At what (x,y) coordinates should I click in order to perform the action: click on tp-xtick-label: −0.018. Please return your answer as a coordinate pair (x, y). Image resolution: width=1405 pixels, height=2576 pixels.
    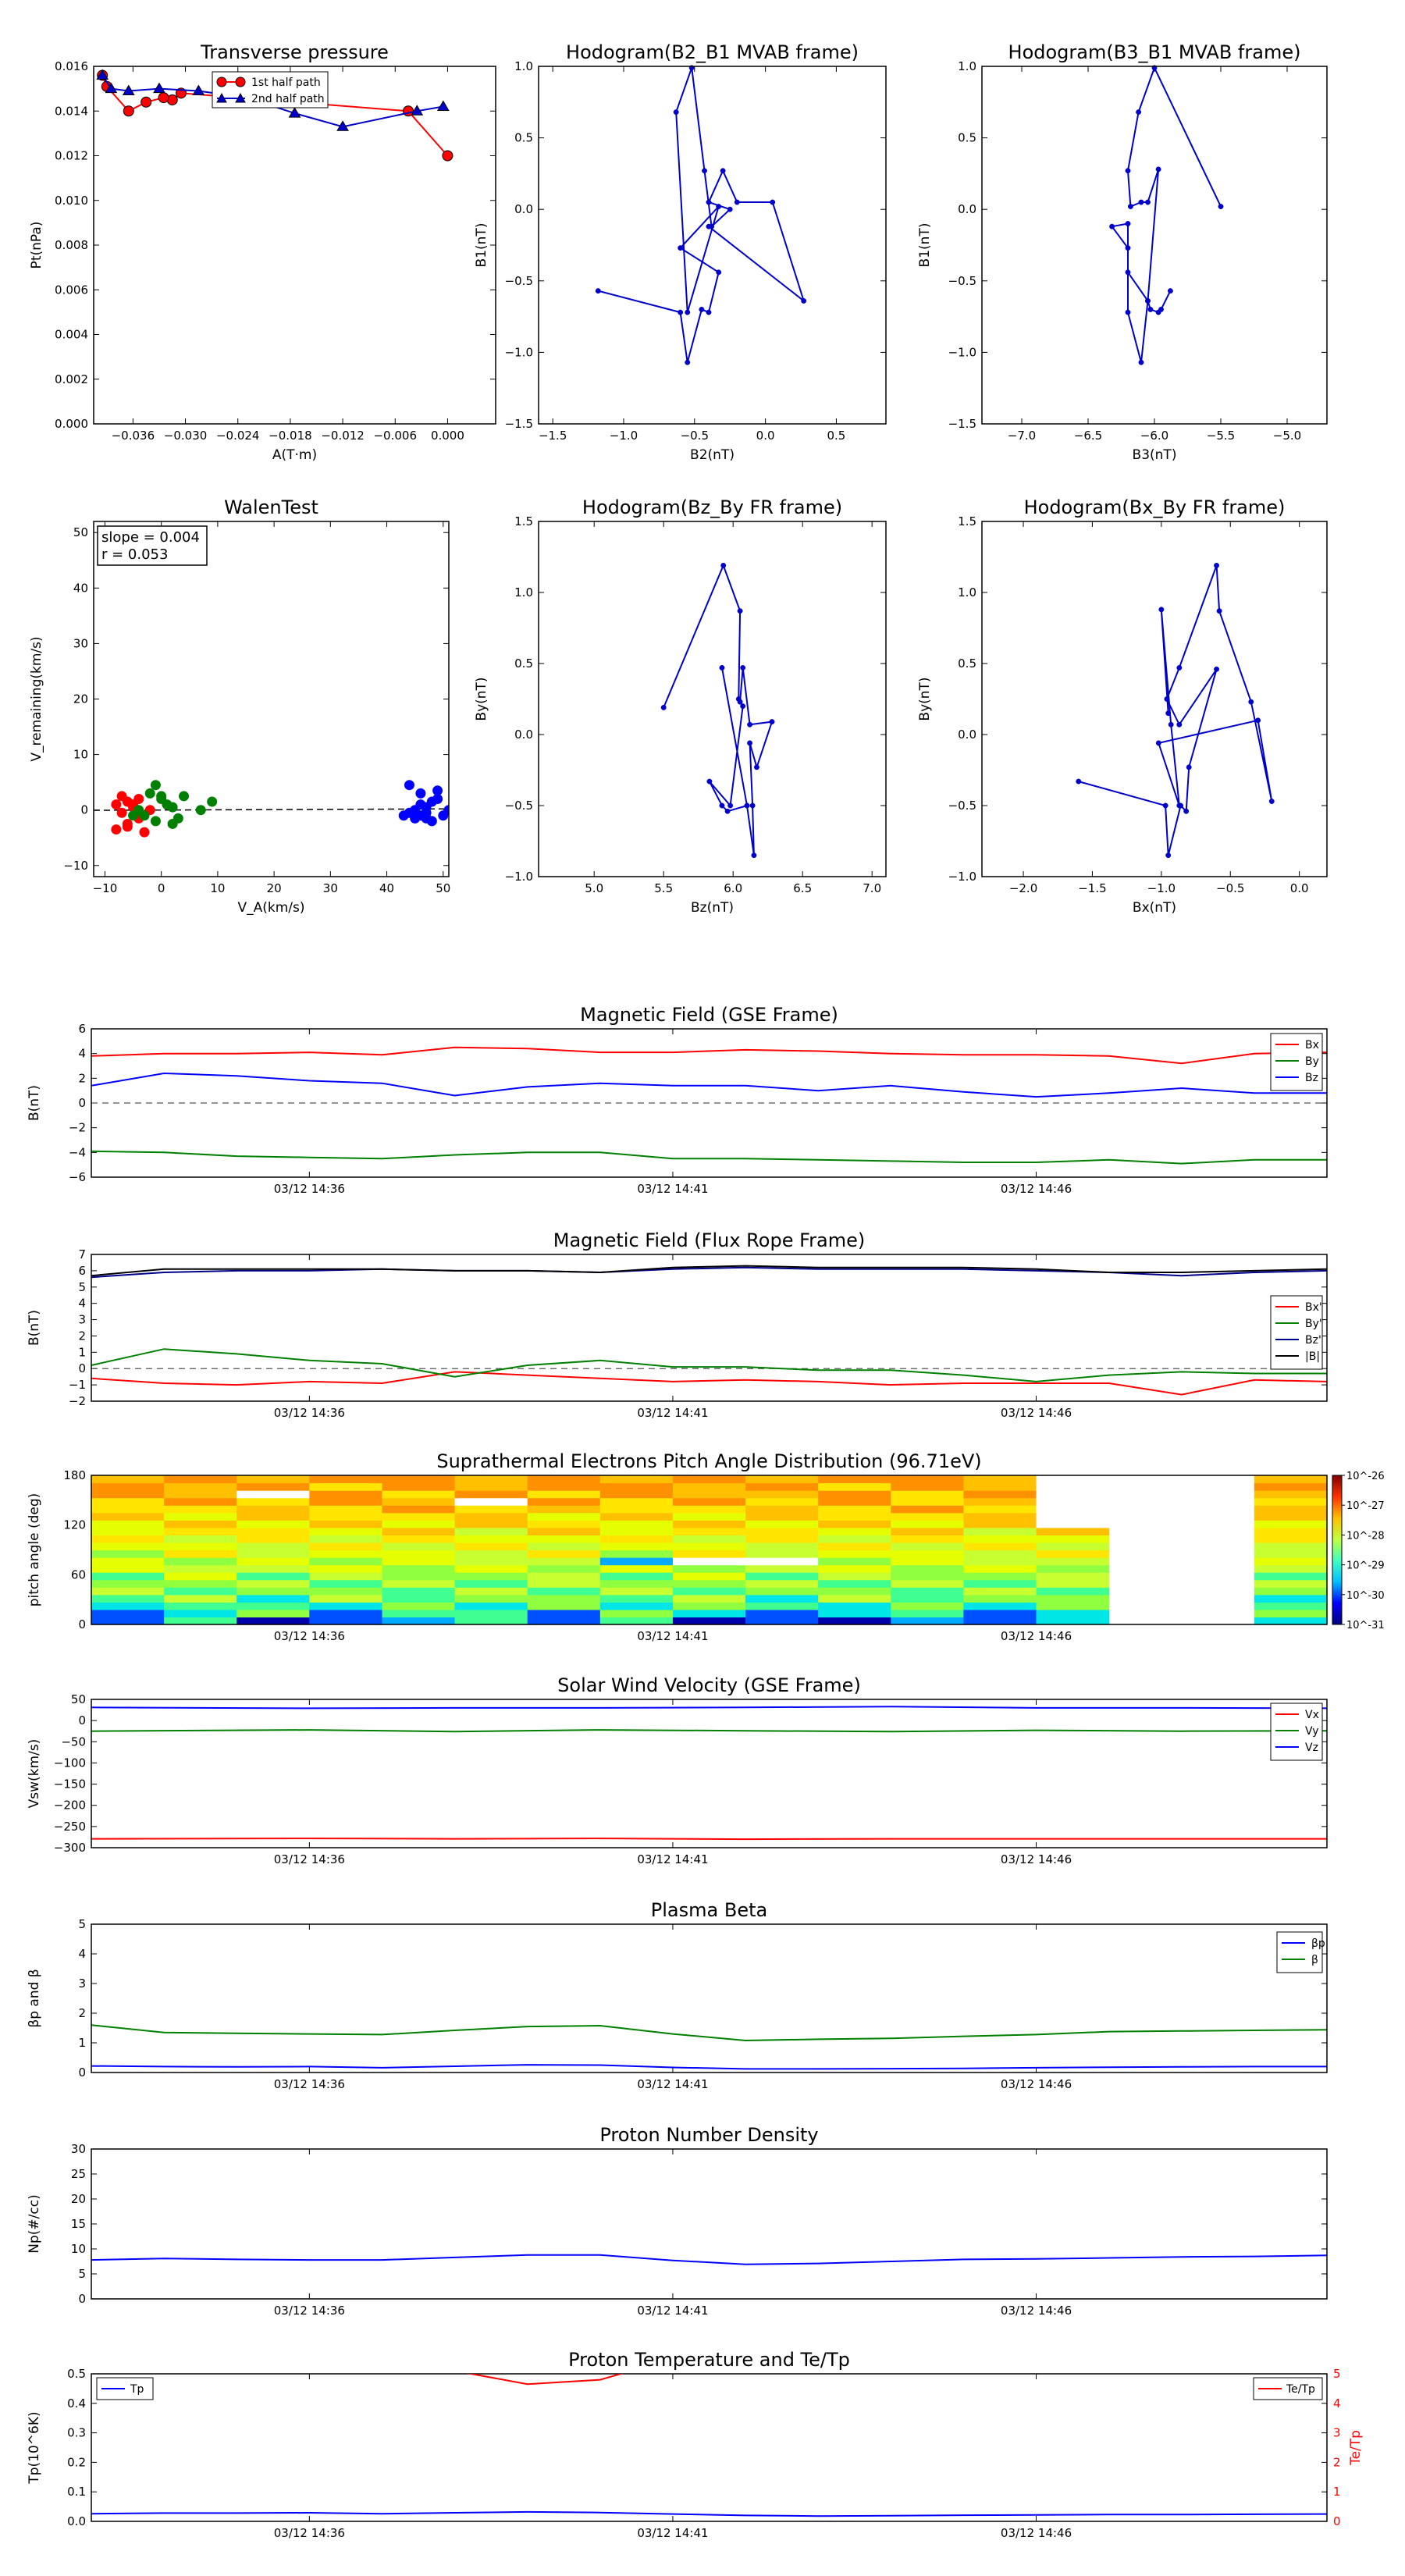
    Looking at the image, I should click on (290, 436).